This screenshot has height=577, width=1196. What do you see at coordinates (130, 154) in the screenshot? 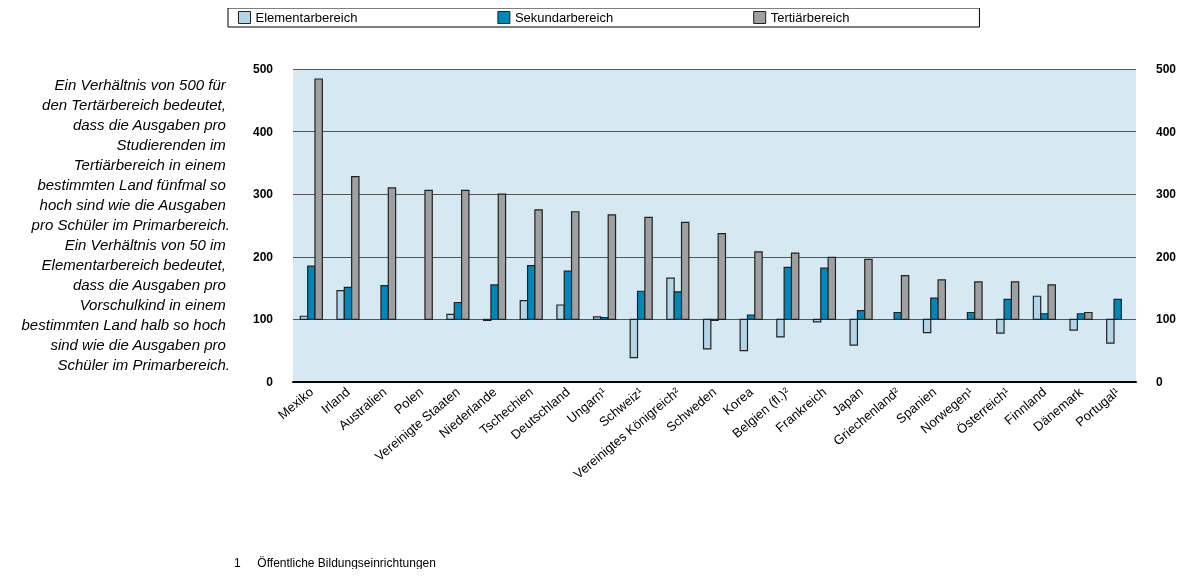
I see `text: Ein Verhältnis von 500 für den Tertärbereich bedeutet, dass die Ausgaben pro Studierenden im Tertiärbereich in einem bestimmten Land fünfmal so hoch sind wie die Ausgaben pro Schüler im Primarbereich.` at bounding box center [130, 154].